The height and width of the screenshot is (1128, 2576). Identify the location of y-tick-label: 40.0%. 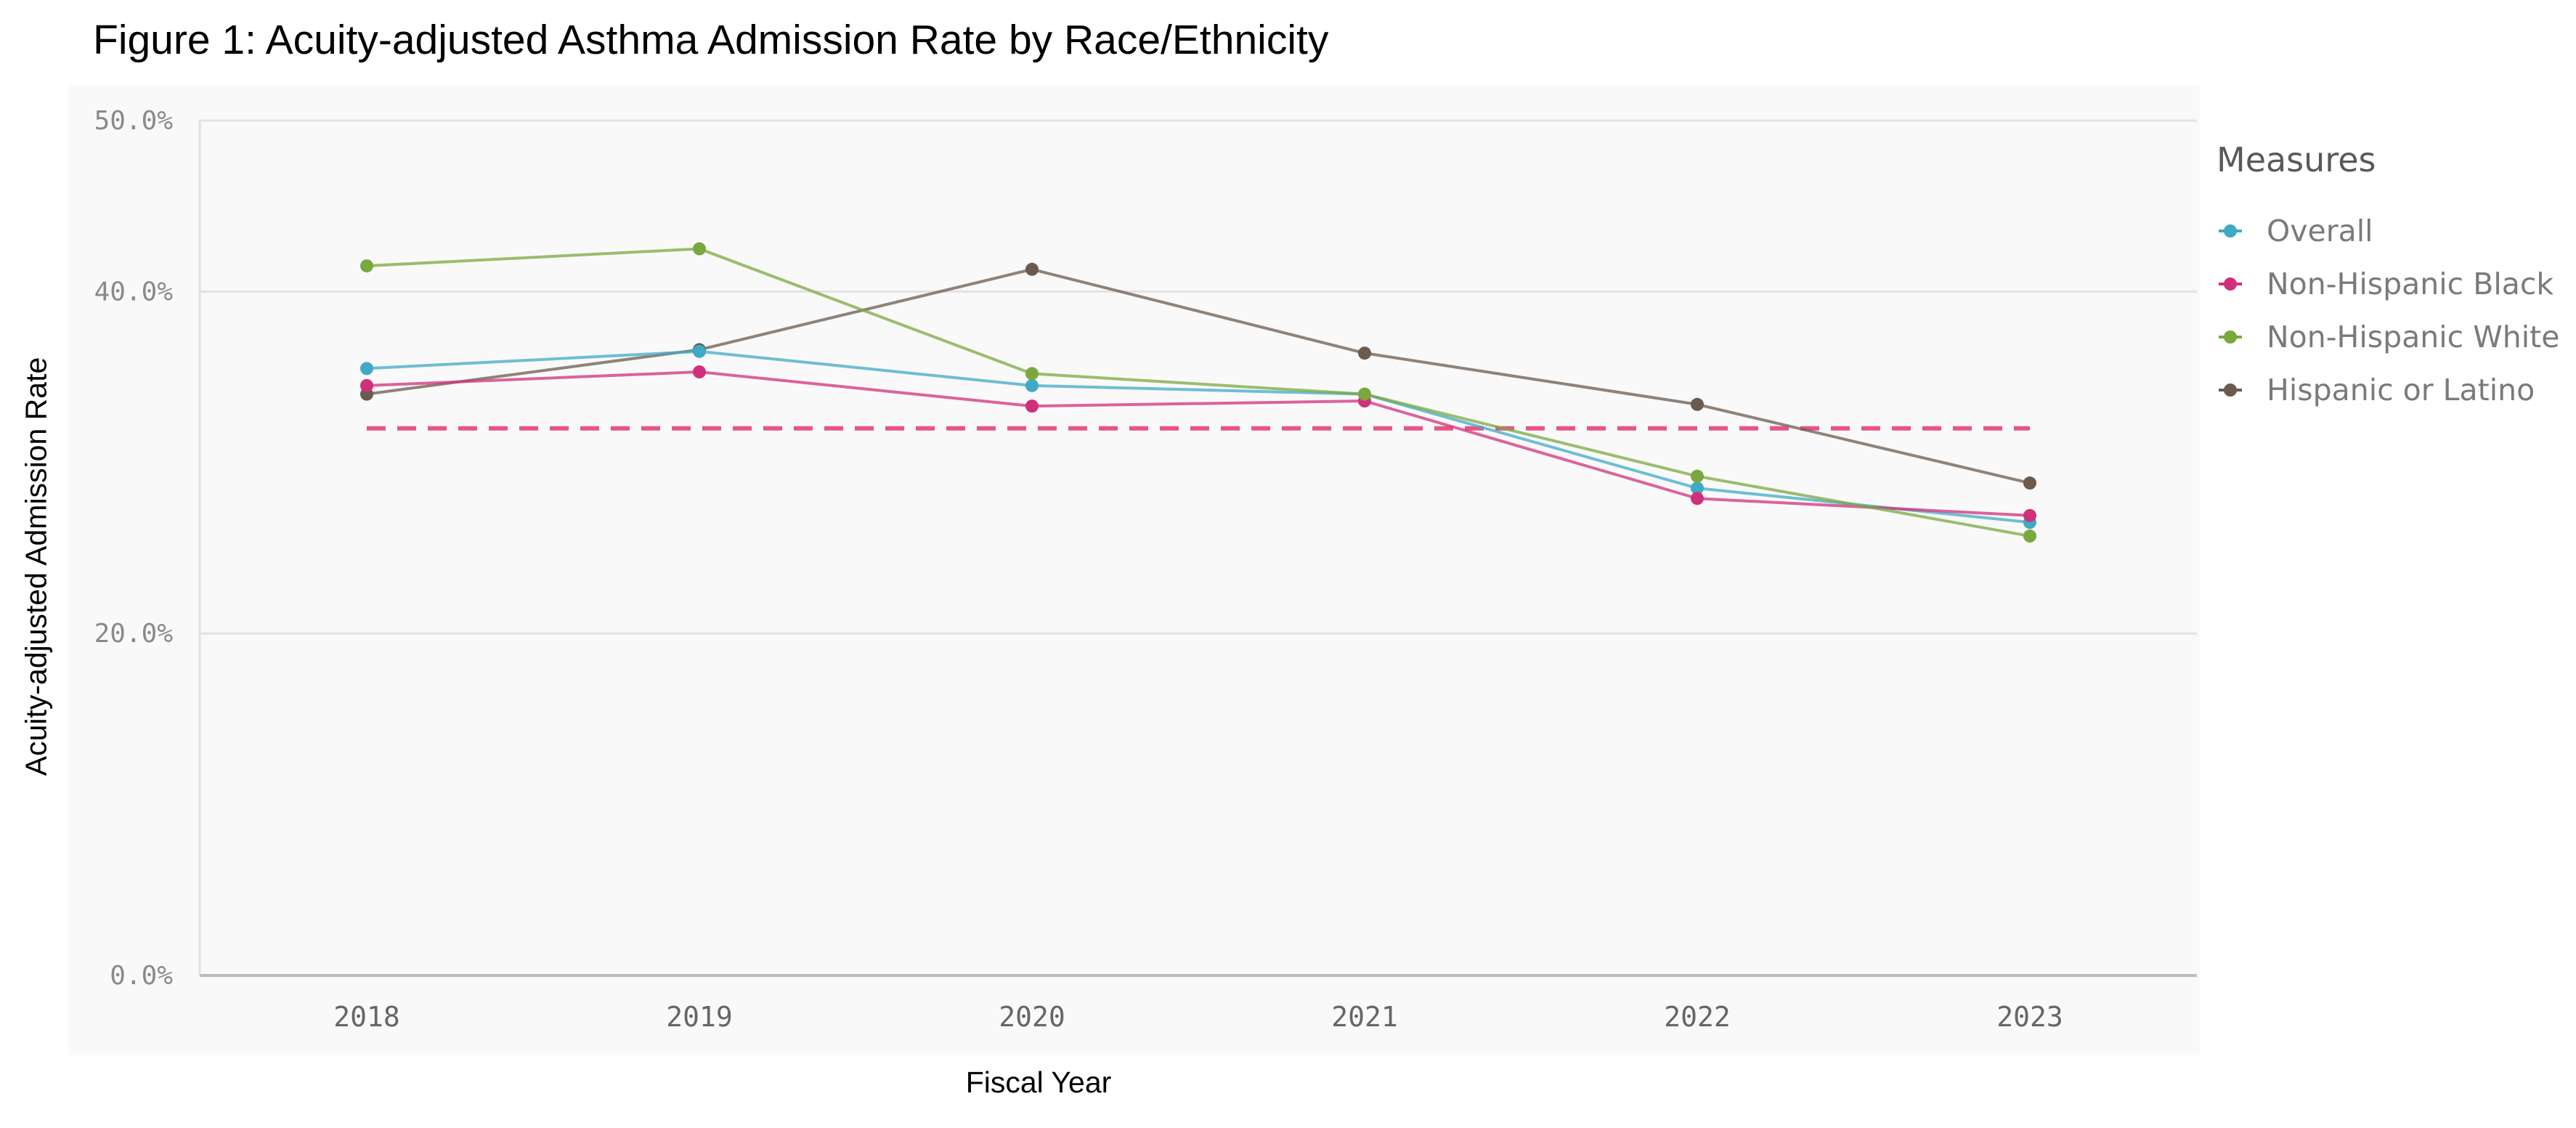
(134, 292).